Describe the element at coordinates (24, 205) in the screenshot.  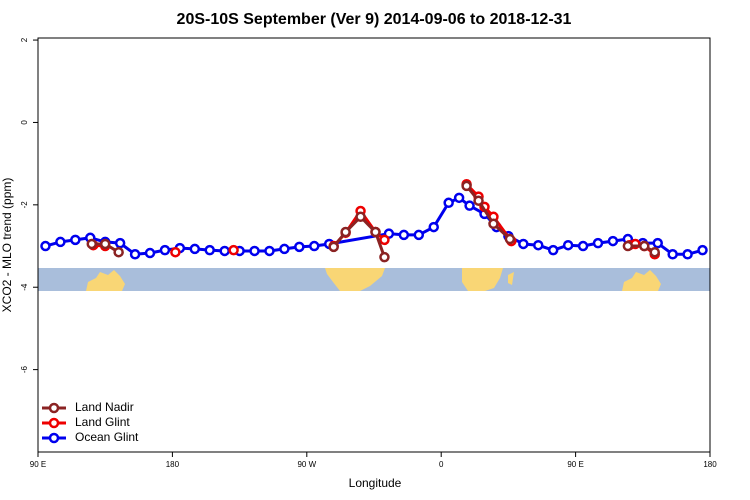
I see `y-tick-label: -2` at that location.